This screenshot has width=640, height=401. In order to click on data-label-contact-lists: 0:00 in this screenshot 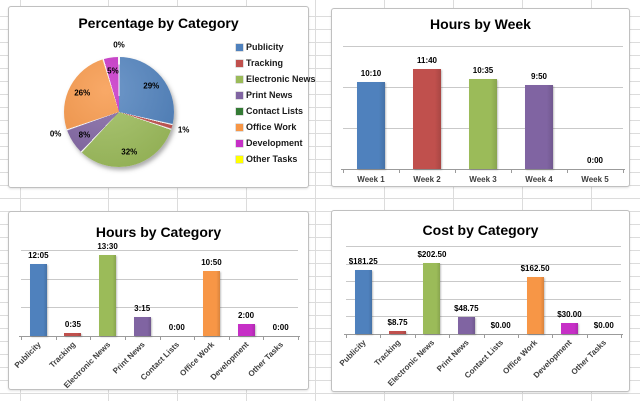, I will do `click(176, 327)`.